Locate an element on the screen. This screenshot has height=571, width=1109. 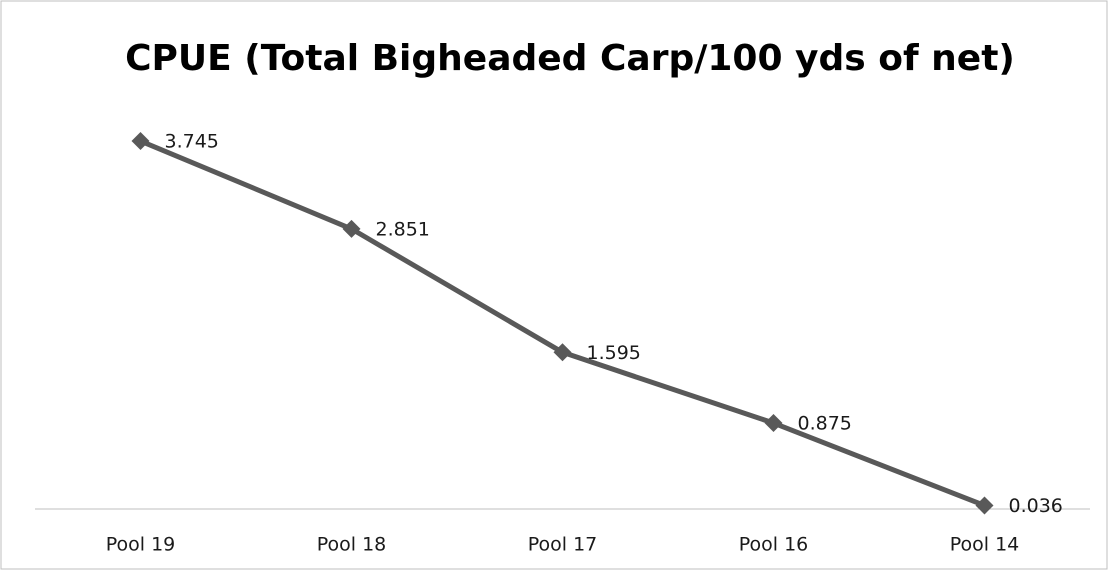
data-label: 0.036 is located at coordinates (1036, 506).